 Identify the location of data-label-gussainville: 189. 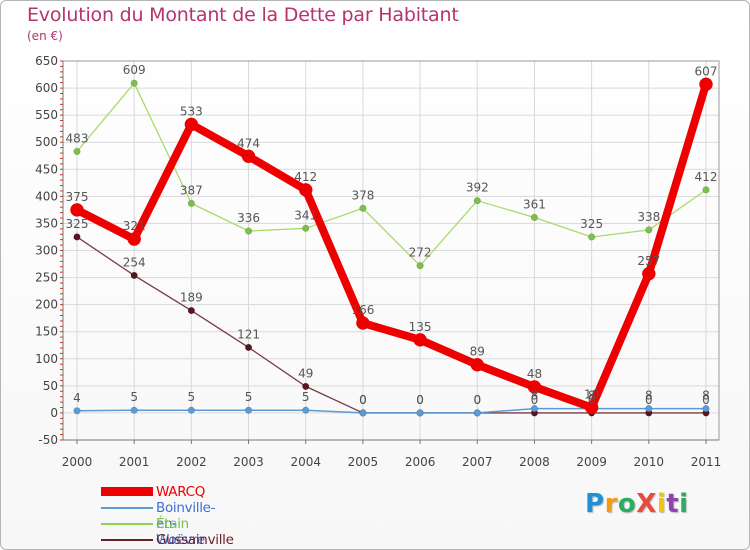
(191, 298).